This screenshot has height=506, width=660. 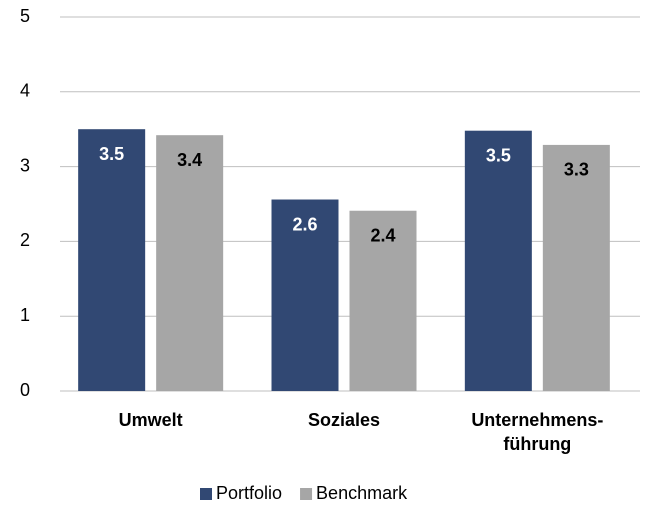 What do you see at coordinates (382, 235) in the screenshot?
I see `value-label: 2.4` at bounding box center [382, 235].